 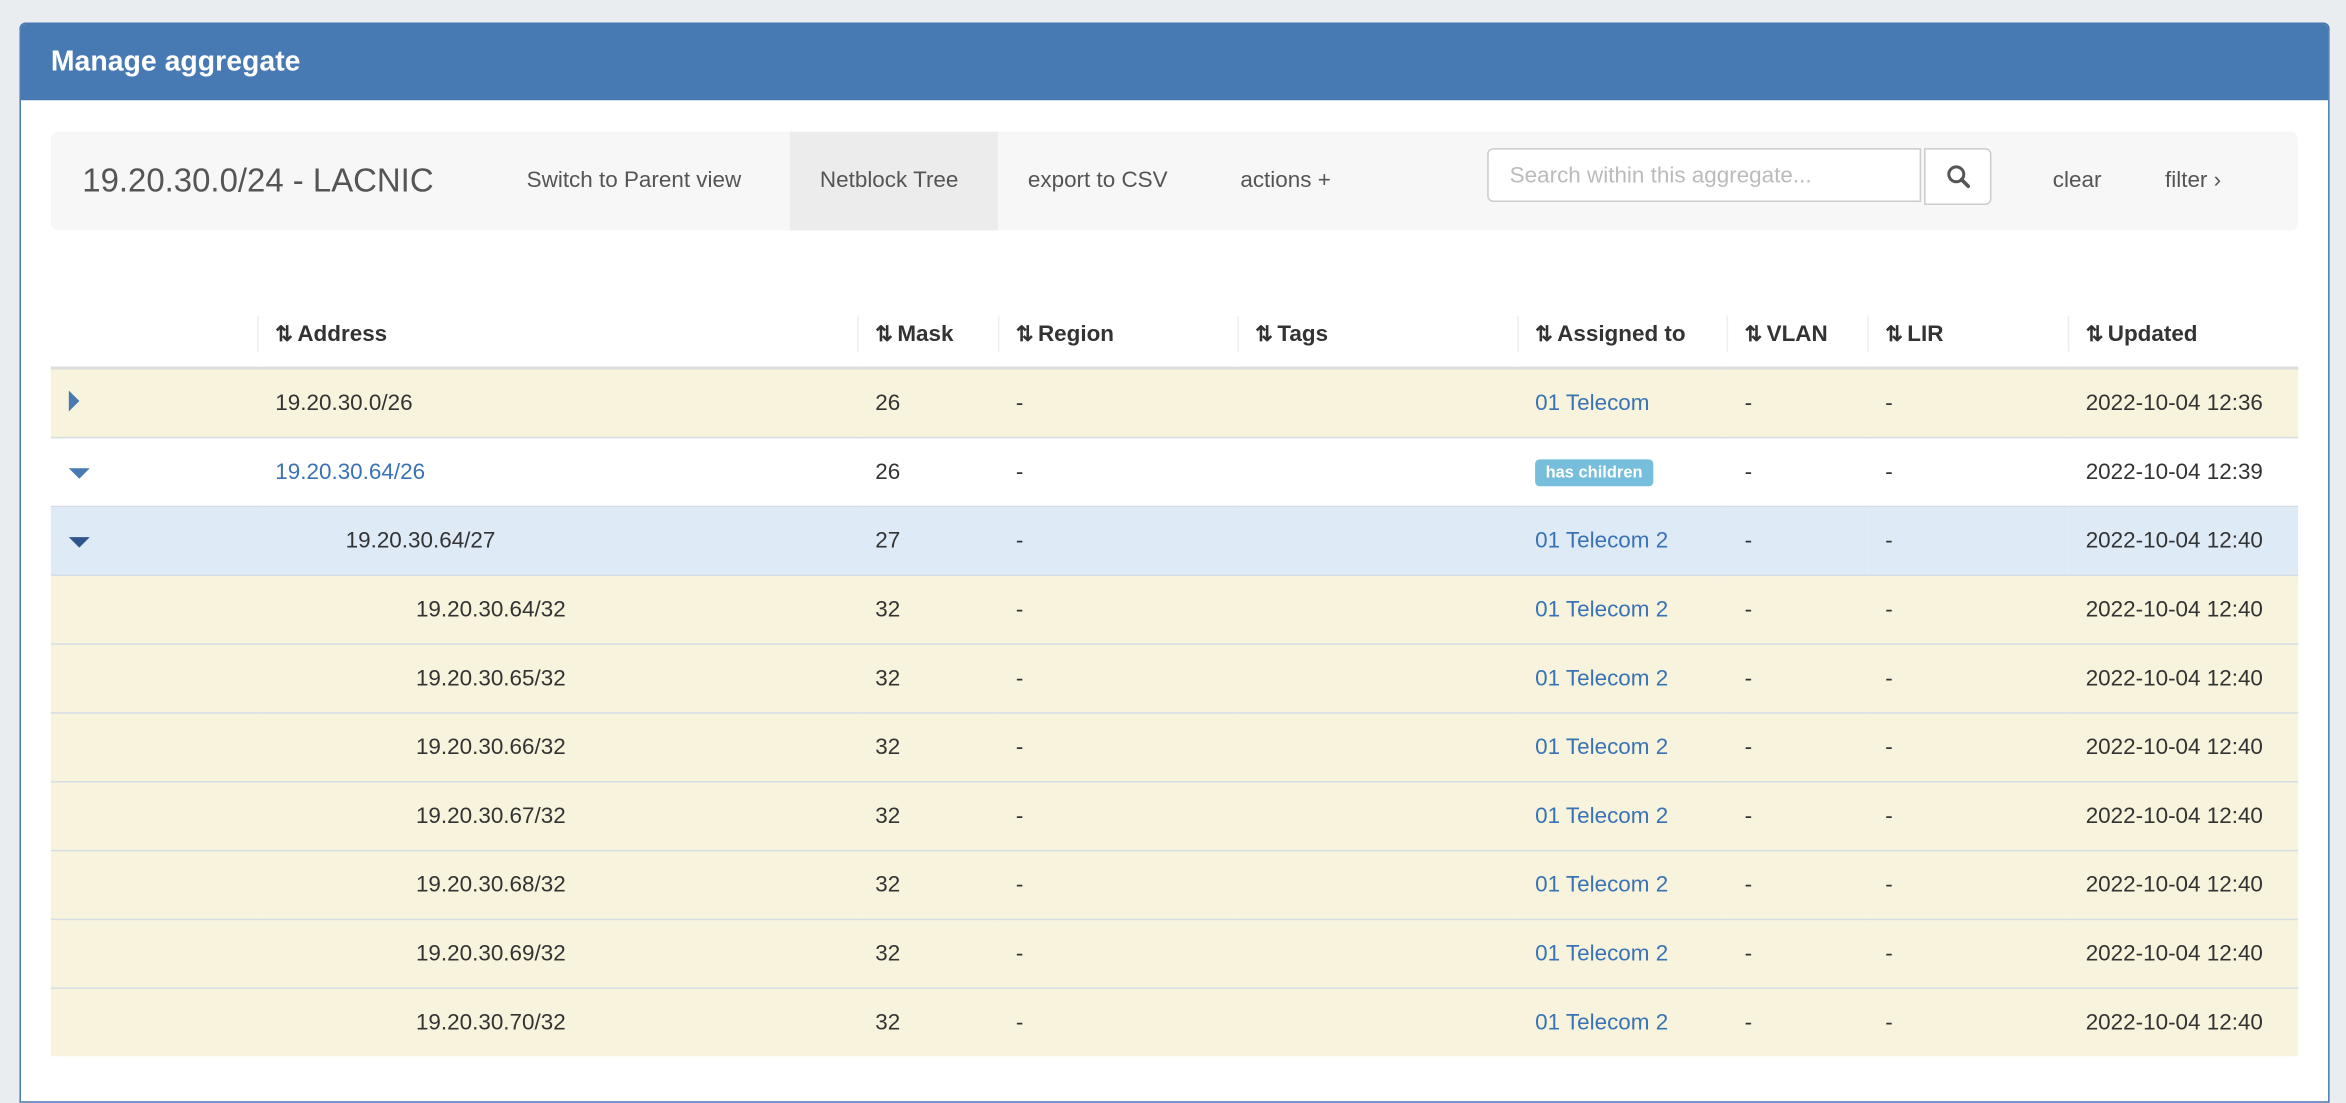 I want to click on column-header-lir: ⇅ LIR, so click(x=1967, y=335).